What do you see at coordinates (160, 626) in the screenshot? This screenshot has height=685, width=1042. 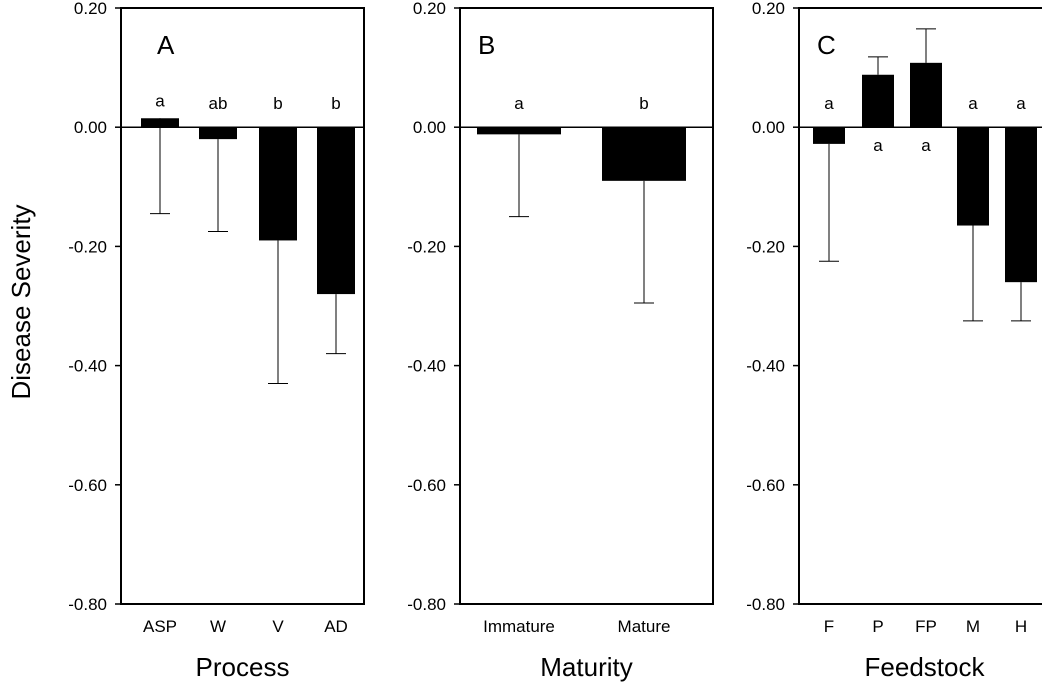 I see `category-label: ASP` at bounding box center [160, 626].